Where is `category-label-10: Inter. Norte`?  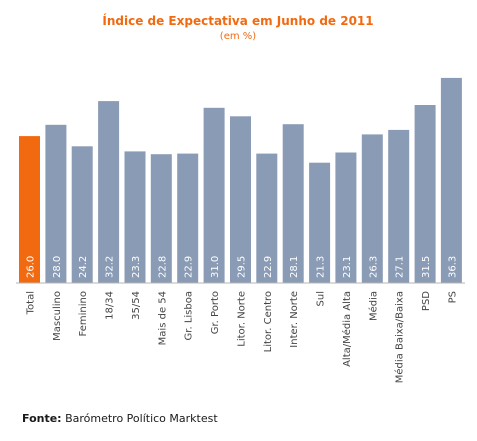 category-label-10: Inter. Norte is located at coordinates (294, 319).